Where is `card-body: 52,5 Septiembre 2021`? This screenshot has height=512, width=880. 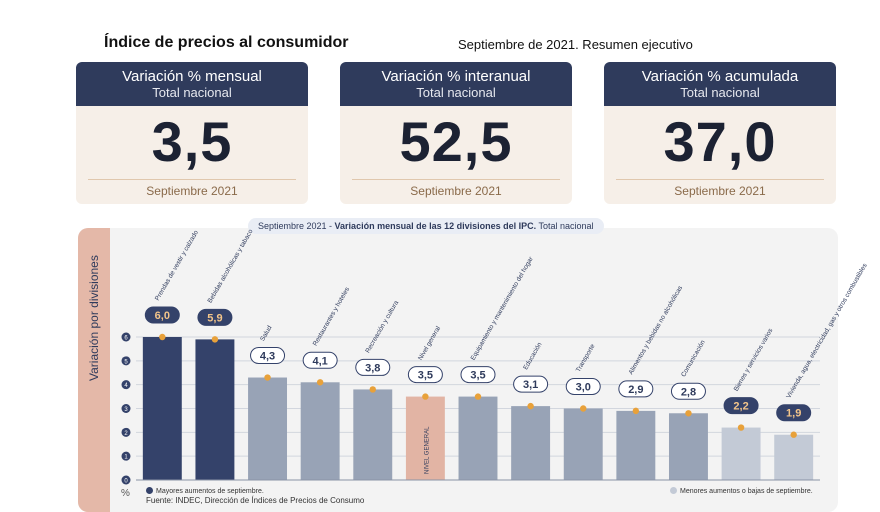
card-body: 52,5 Septiembre 2021 is located at coordinates (456, 155).